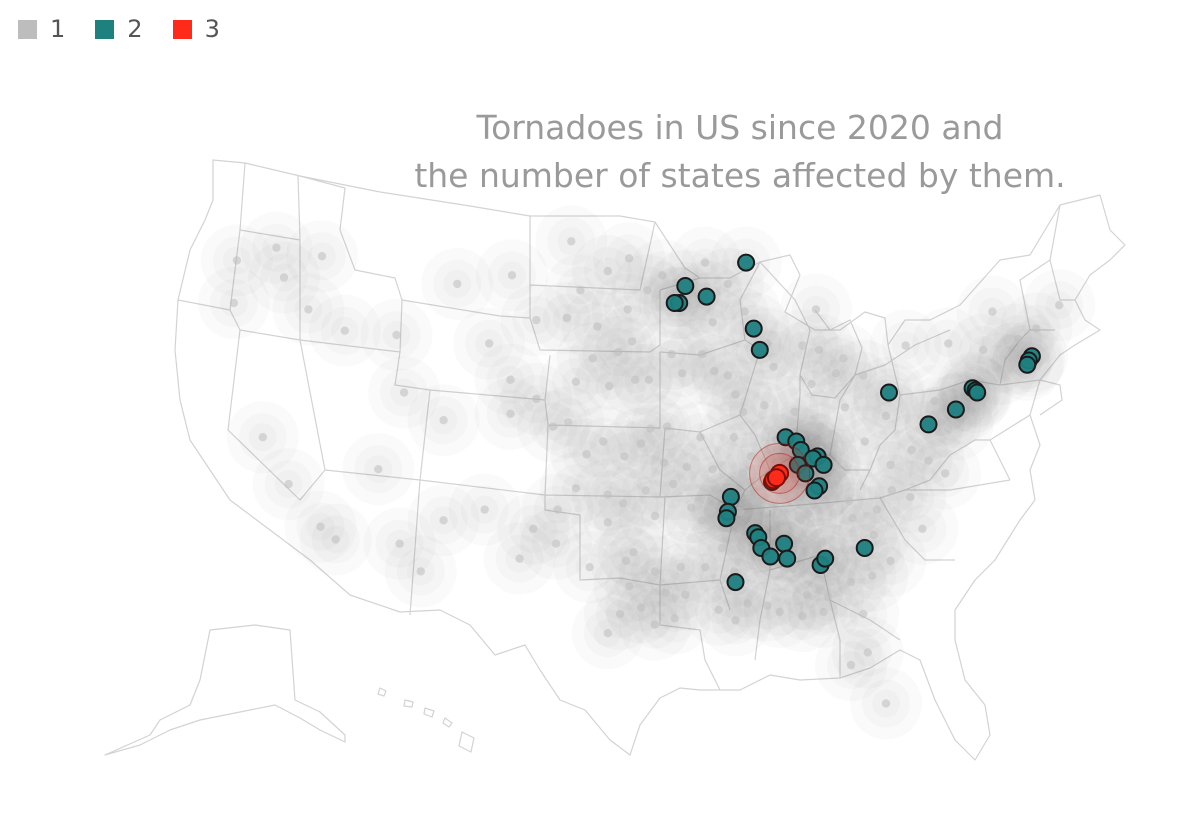  Describe the element at coordinates (902, 352) in the screenshot. I see `lake-erie-shore` at that location.